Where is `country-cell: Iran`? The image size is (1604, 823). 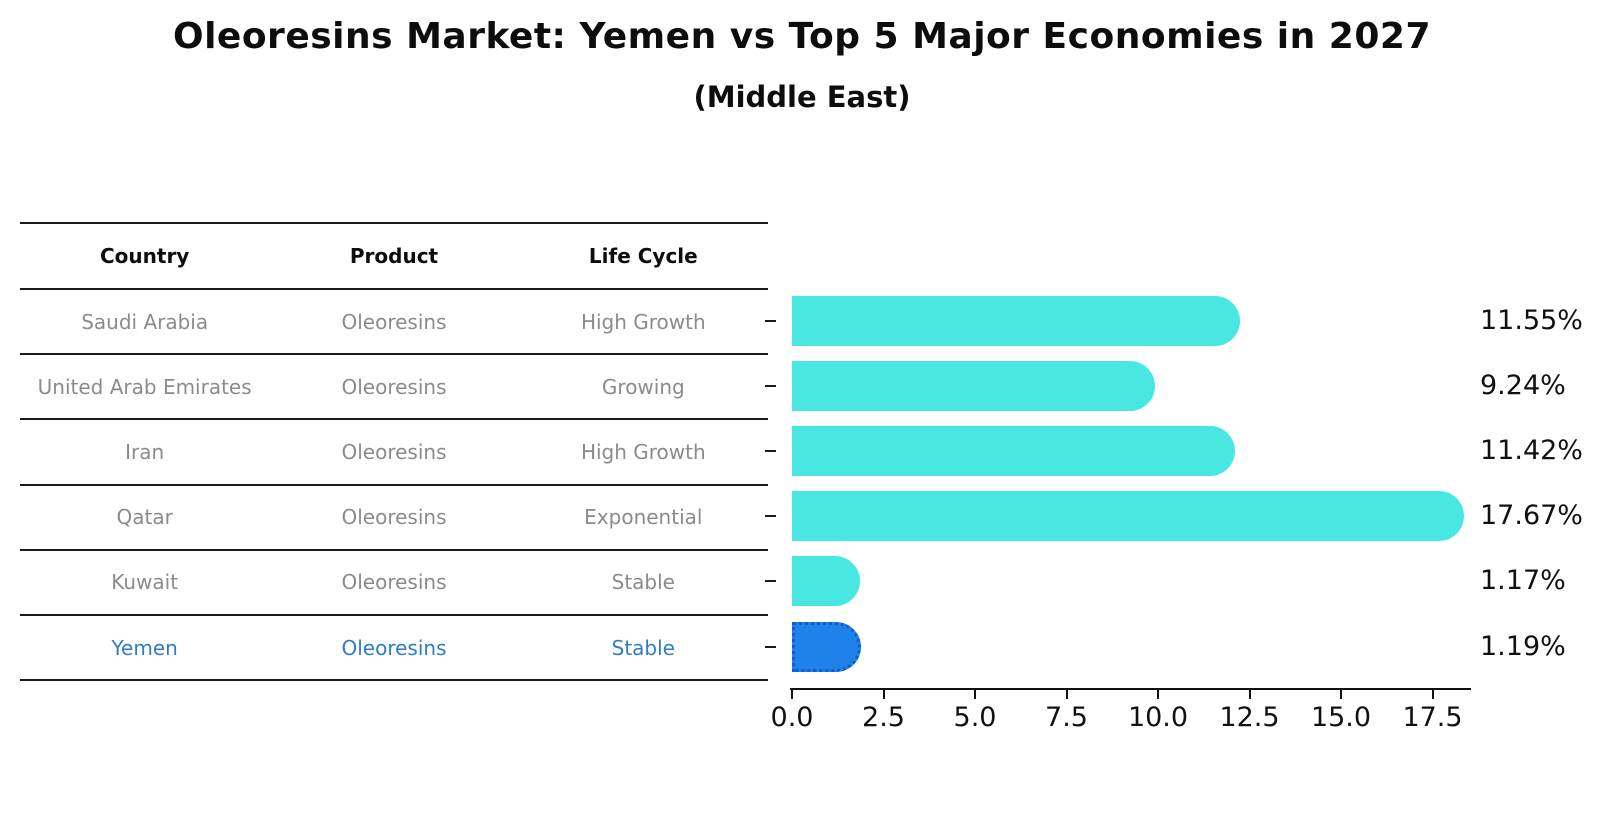
country-cell: Iran is located at coordinates (145, 451).